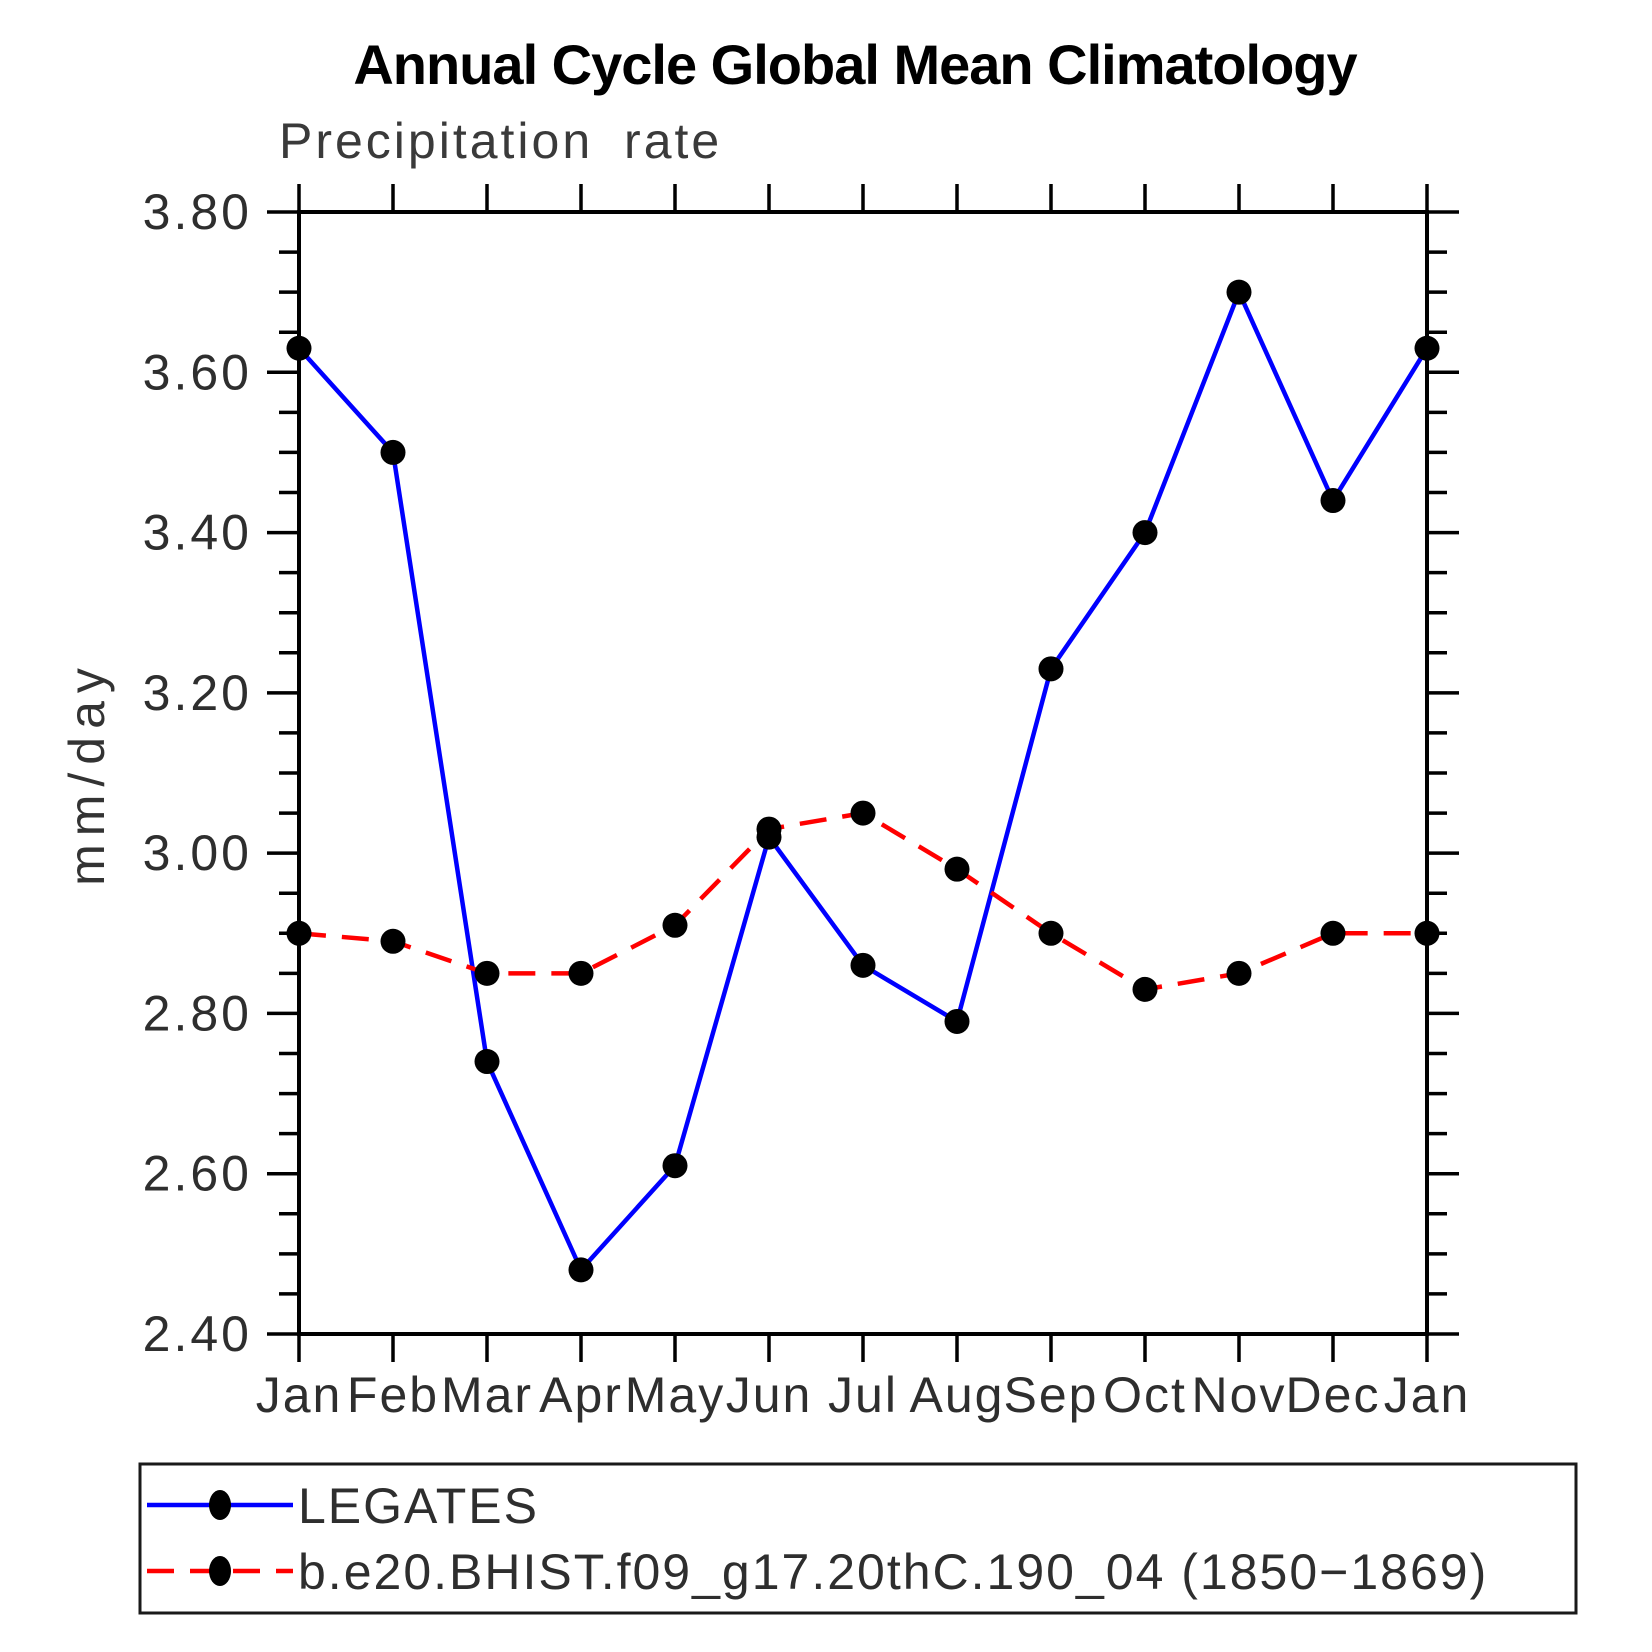  I want to click on x-tick-label: Feb, so click(393, 1395).